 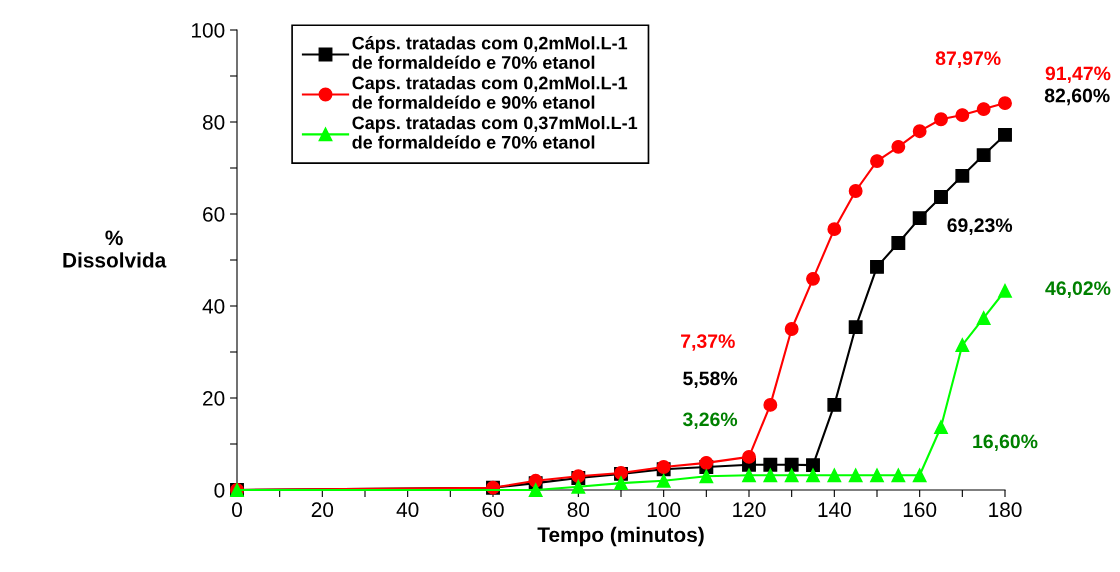 What do you see at coordinates (115, 249) in the screenshot?
I see `y-axis-title: % Dissolvida` at bounding box center [115, 249].